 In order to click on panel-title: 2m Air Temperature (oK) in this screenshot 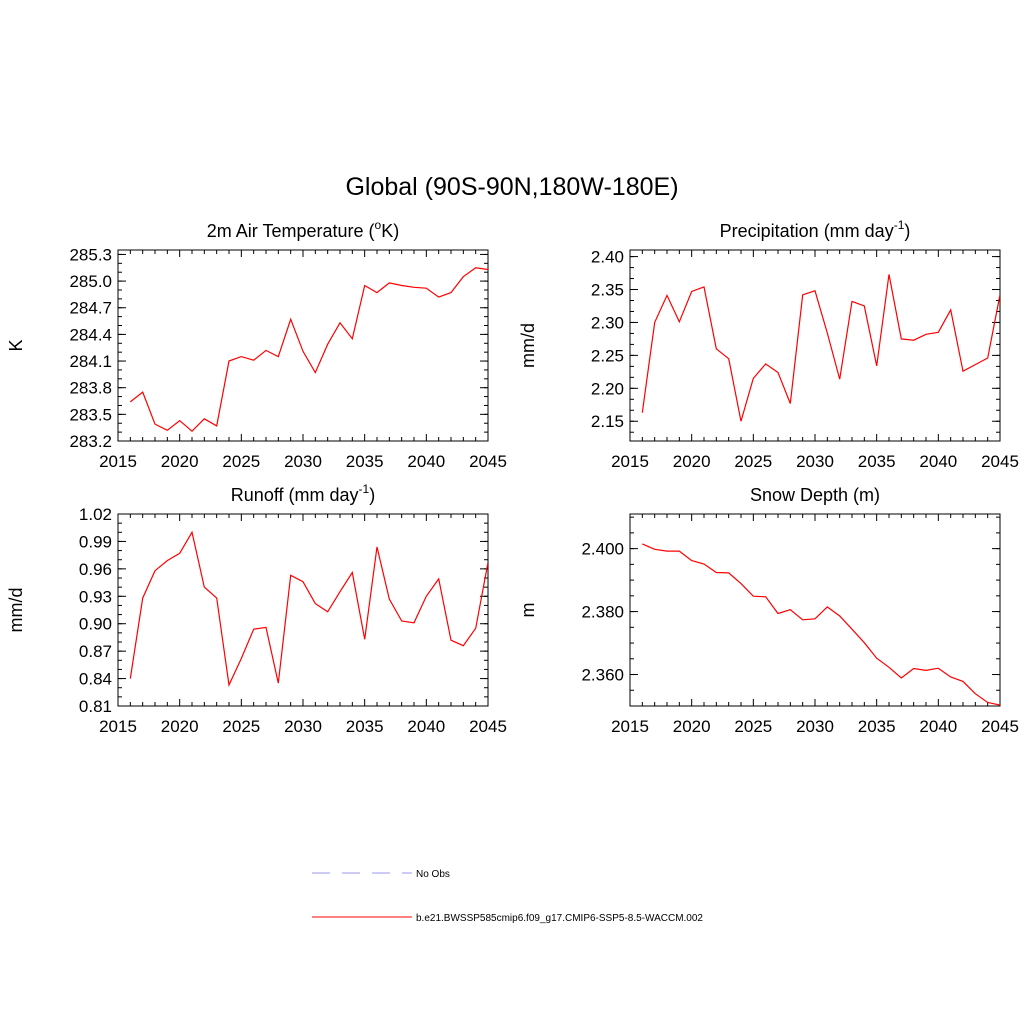, I will do `click(303, 229)`.